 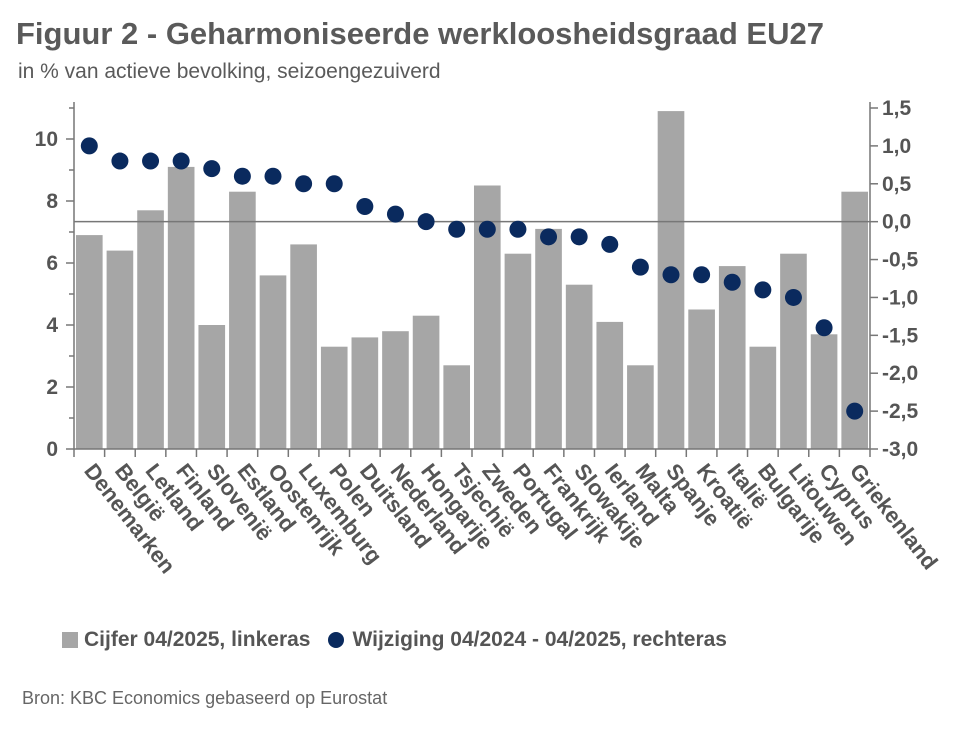 I want to click on right-tick-label: -2,5, so click(x=900, y=411).